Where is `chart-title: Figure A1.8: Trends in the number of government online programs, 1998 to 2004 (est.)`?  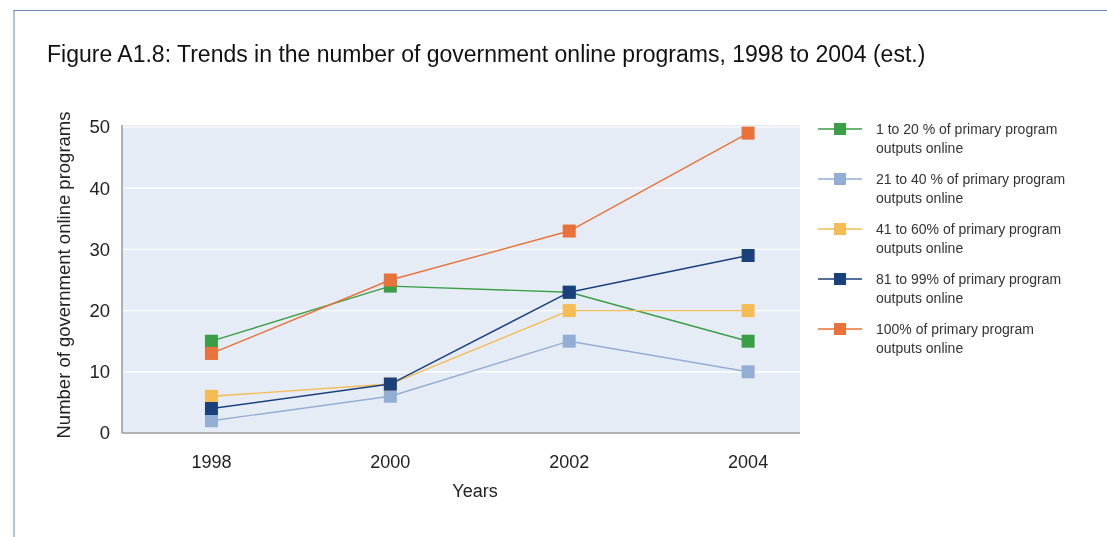 chart-title: Figure A1.8: Trends in the number of government online programs, 1998 to 2004 (est.) is located at coordinates (486, 54).